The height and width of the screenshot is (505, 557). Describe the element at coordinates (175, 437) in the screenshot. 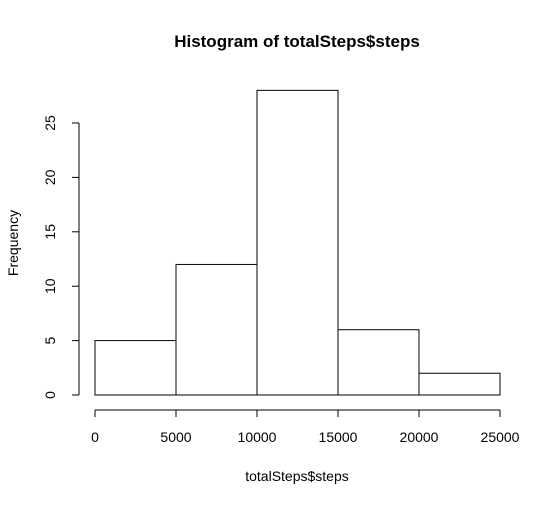

I see `x-tick-label: 5000` at that location.